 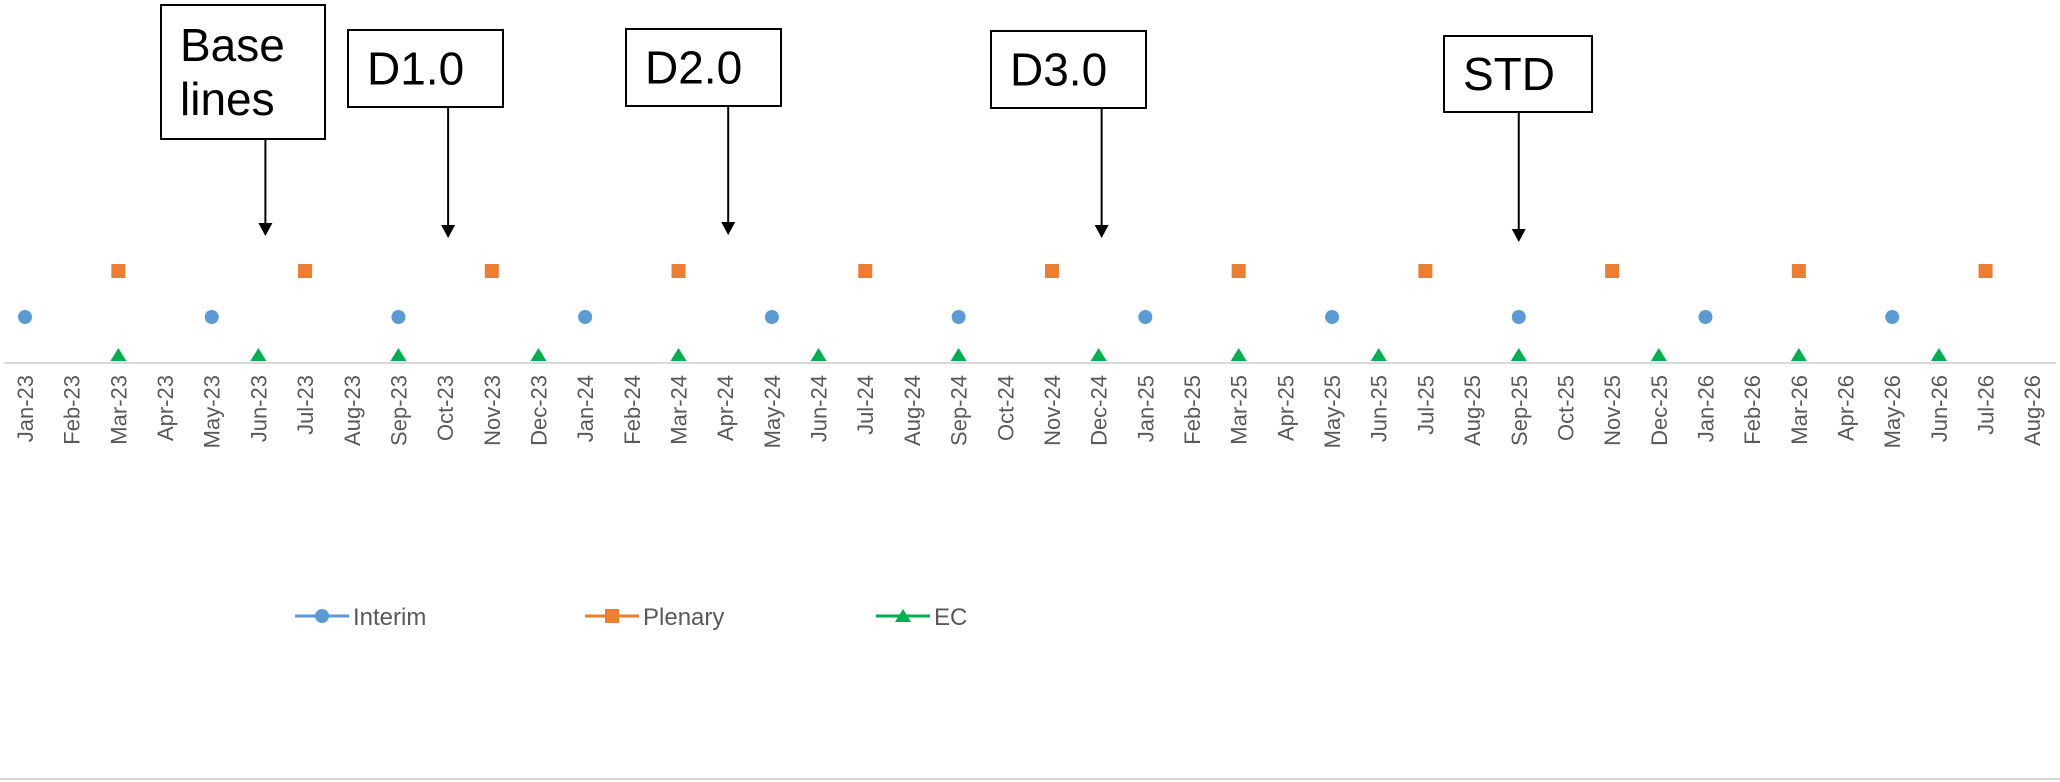 What do you see at coordinates (725, 408) in the screenshot?
I see `x-tick-label: Apr-24` at bounding box center [725, 408].